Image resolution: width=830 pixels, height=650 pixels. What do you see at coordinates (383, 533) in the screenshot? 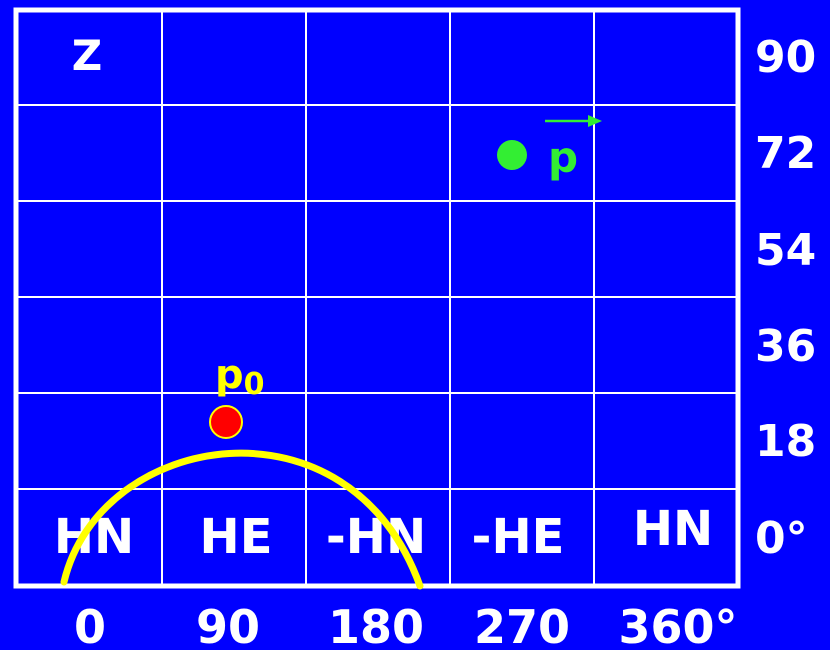
I see `zone-labels: HN HE -HN -HE HN` at bounding box center [383, 533].